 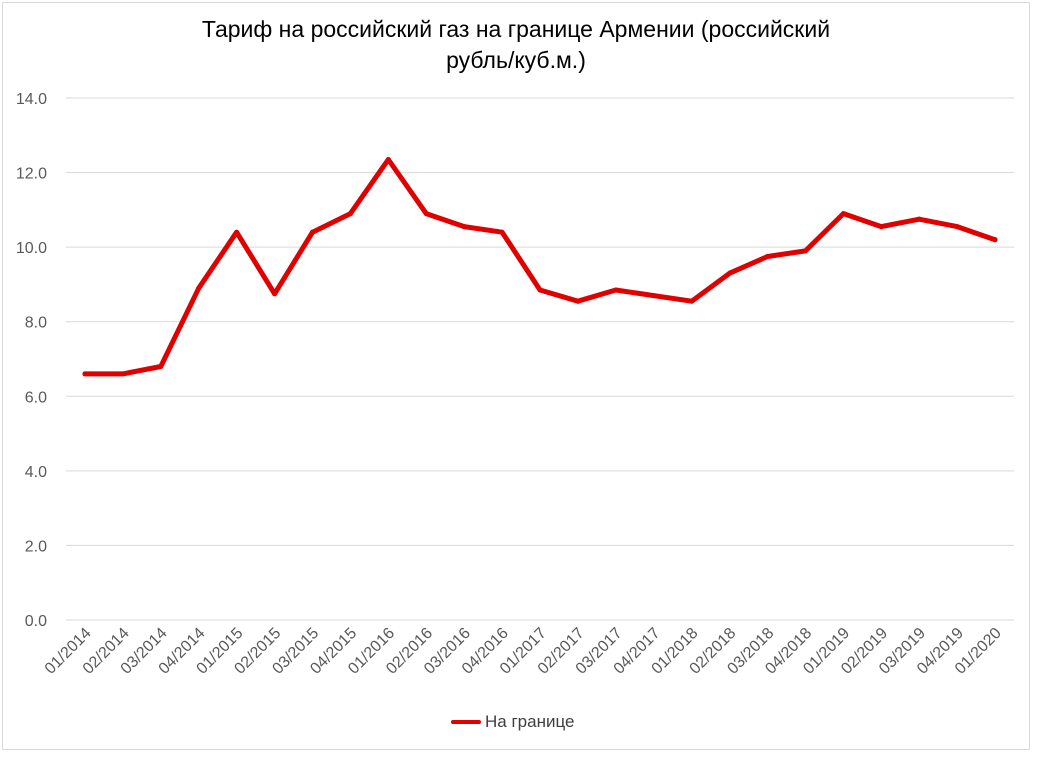 What do you see at coordinates (36, 397) in the screenshot?
I see `y-tick-label: 6.0` at bounding box center [36, 397].